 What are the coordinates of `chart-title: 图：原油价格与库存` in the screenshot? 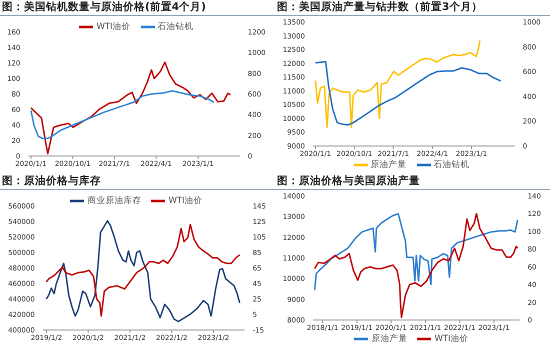 It's located at (137, 182).